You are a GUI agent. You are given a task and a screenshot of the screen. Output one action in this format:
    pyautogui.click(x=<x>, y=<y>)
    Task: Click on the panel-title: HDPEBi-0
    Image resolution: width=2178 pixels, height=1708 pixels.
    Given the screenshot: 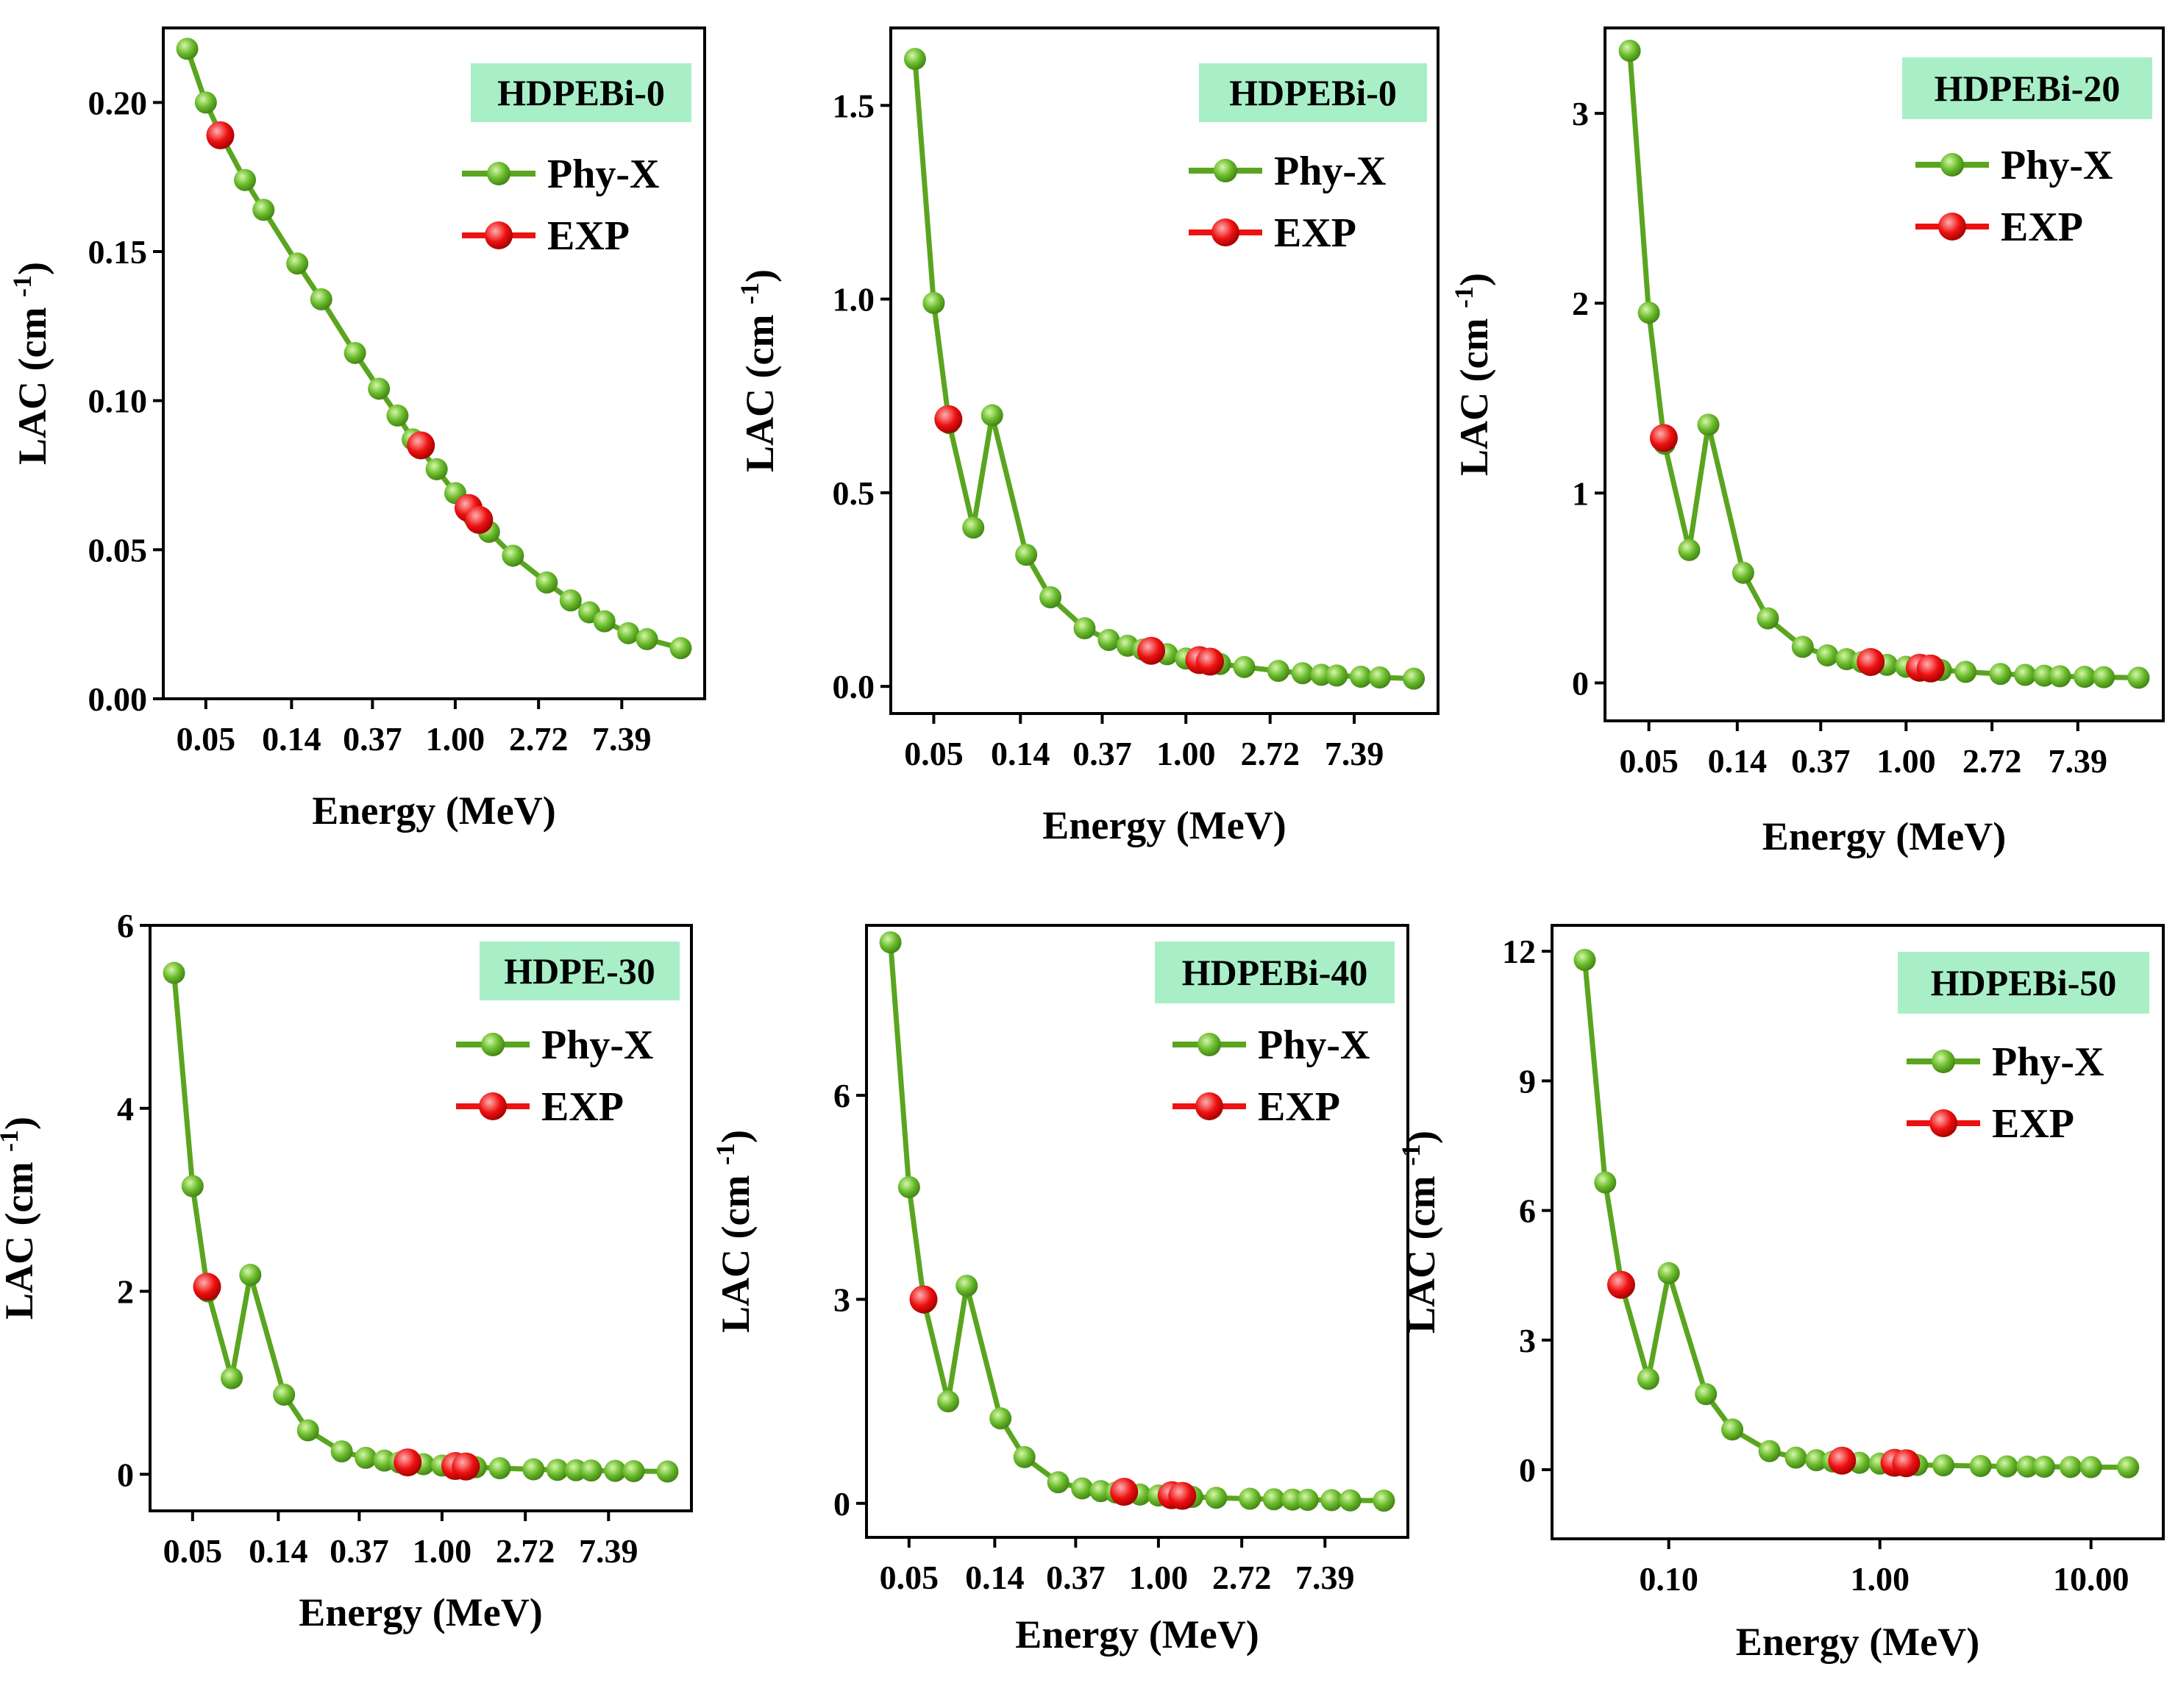 What is the action you would take?
    pyautogui.click(x=581, y=93)
    